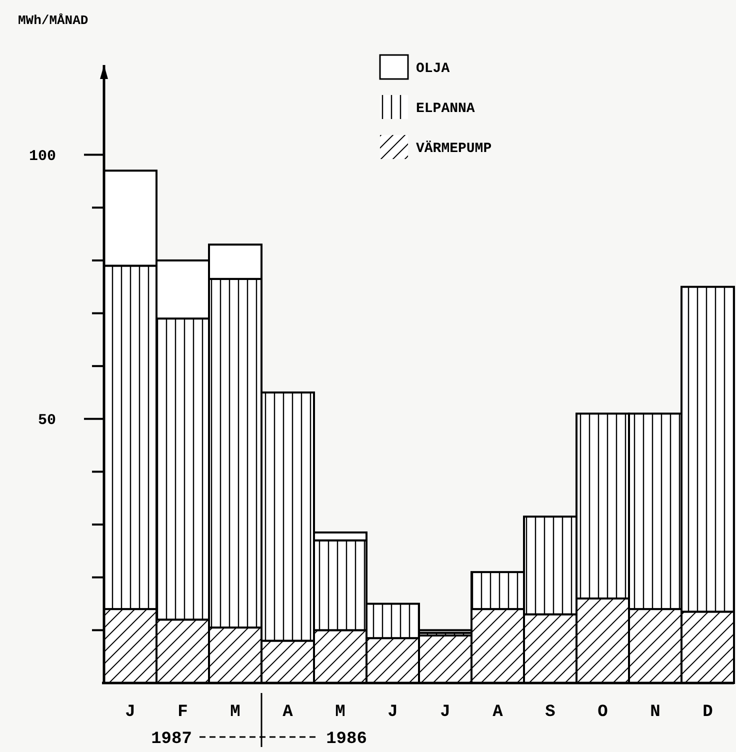 The height and width of the screenshot is (752, 736). What do you see at coordinates (603, 712) in the screenshot?
I see `x-tick-label: O` at bounding box center [603, 712].